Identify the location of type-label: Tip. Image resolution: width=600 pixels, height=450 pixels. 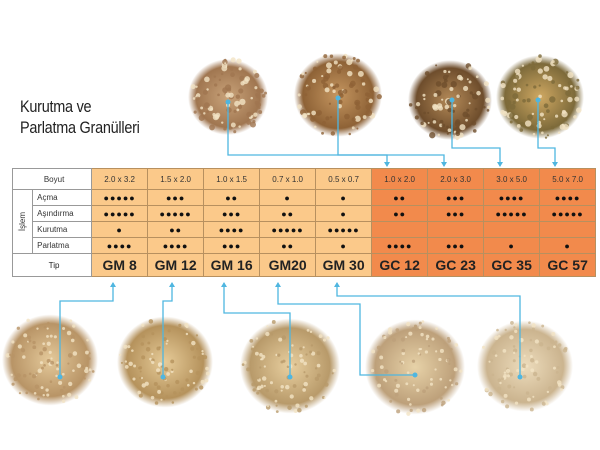
(52, 265).